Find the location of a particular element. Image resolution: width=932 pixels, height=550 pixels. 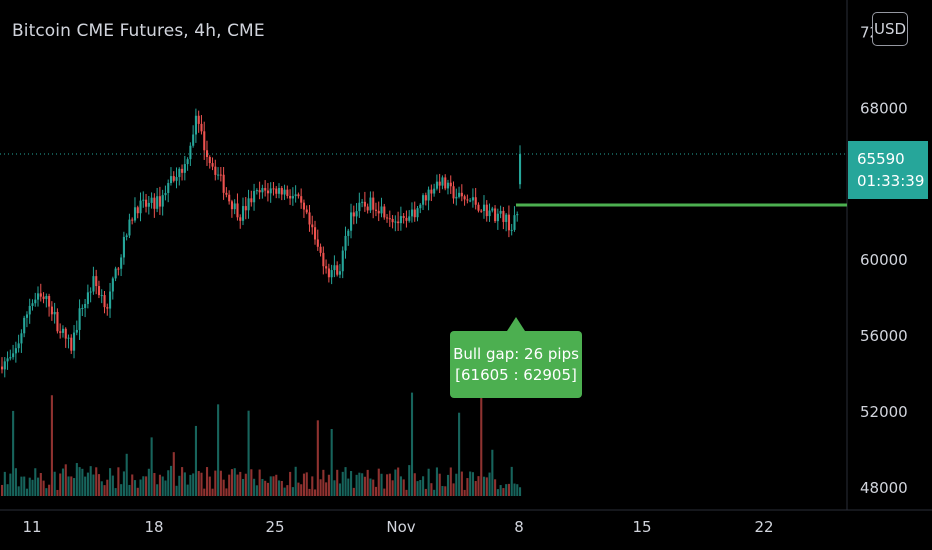

currency-button: USD is located at coordinates (890, 29).